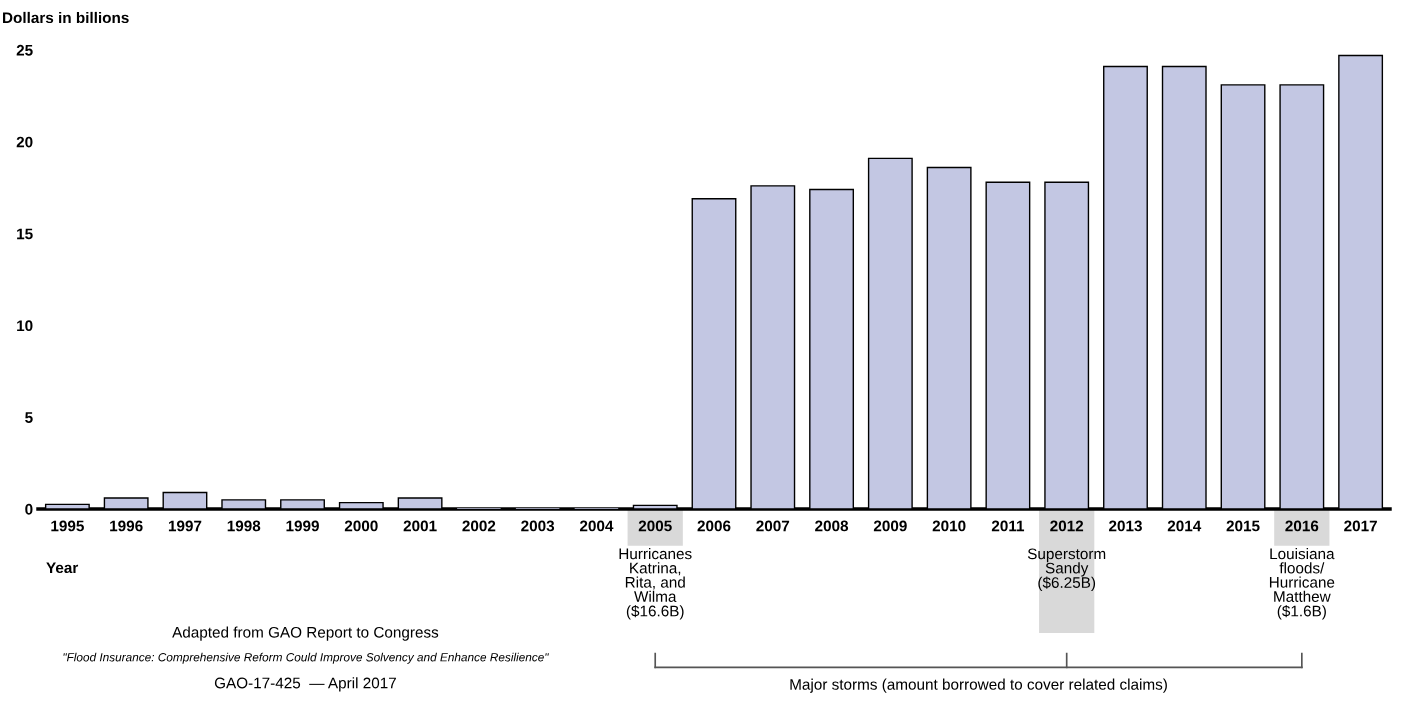  I want to click on x-tick-label: 2016, so click(1302, 526).